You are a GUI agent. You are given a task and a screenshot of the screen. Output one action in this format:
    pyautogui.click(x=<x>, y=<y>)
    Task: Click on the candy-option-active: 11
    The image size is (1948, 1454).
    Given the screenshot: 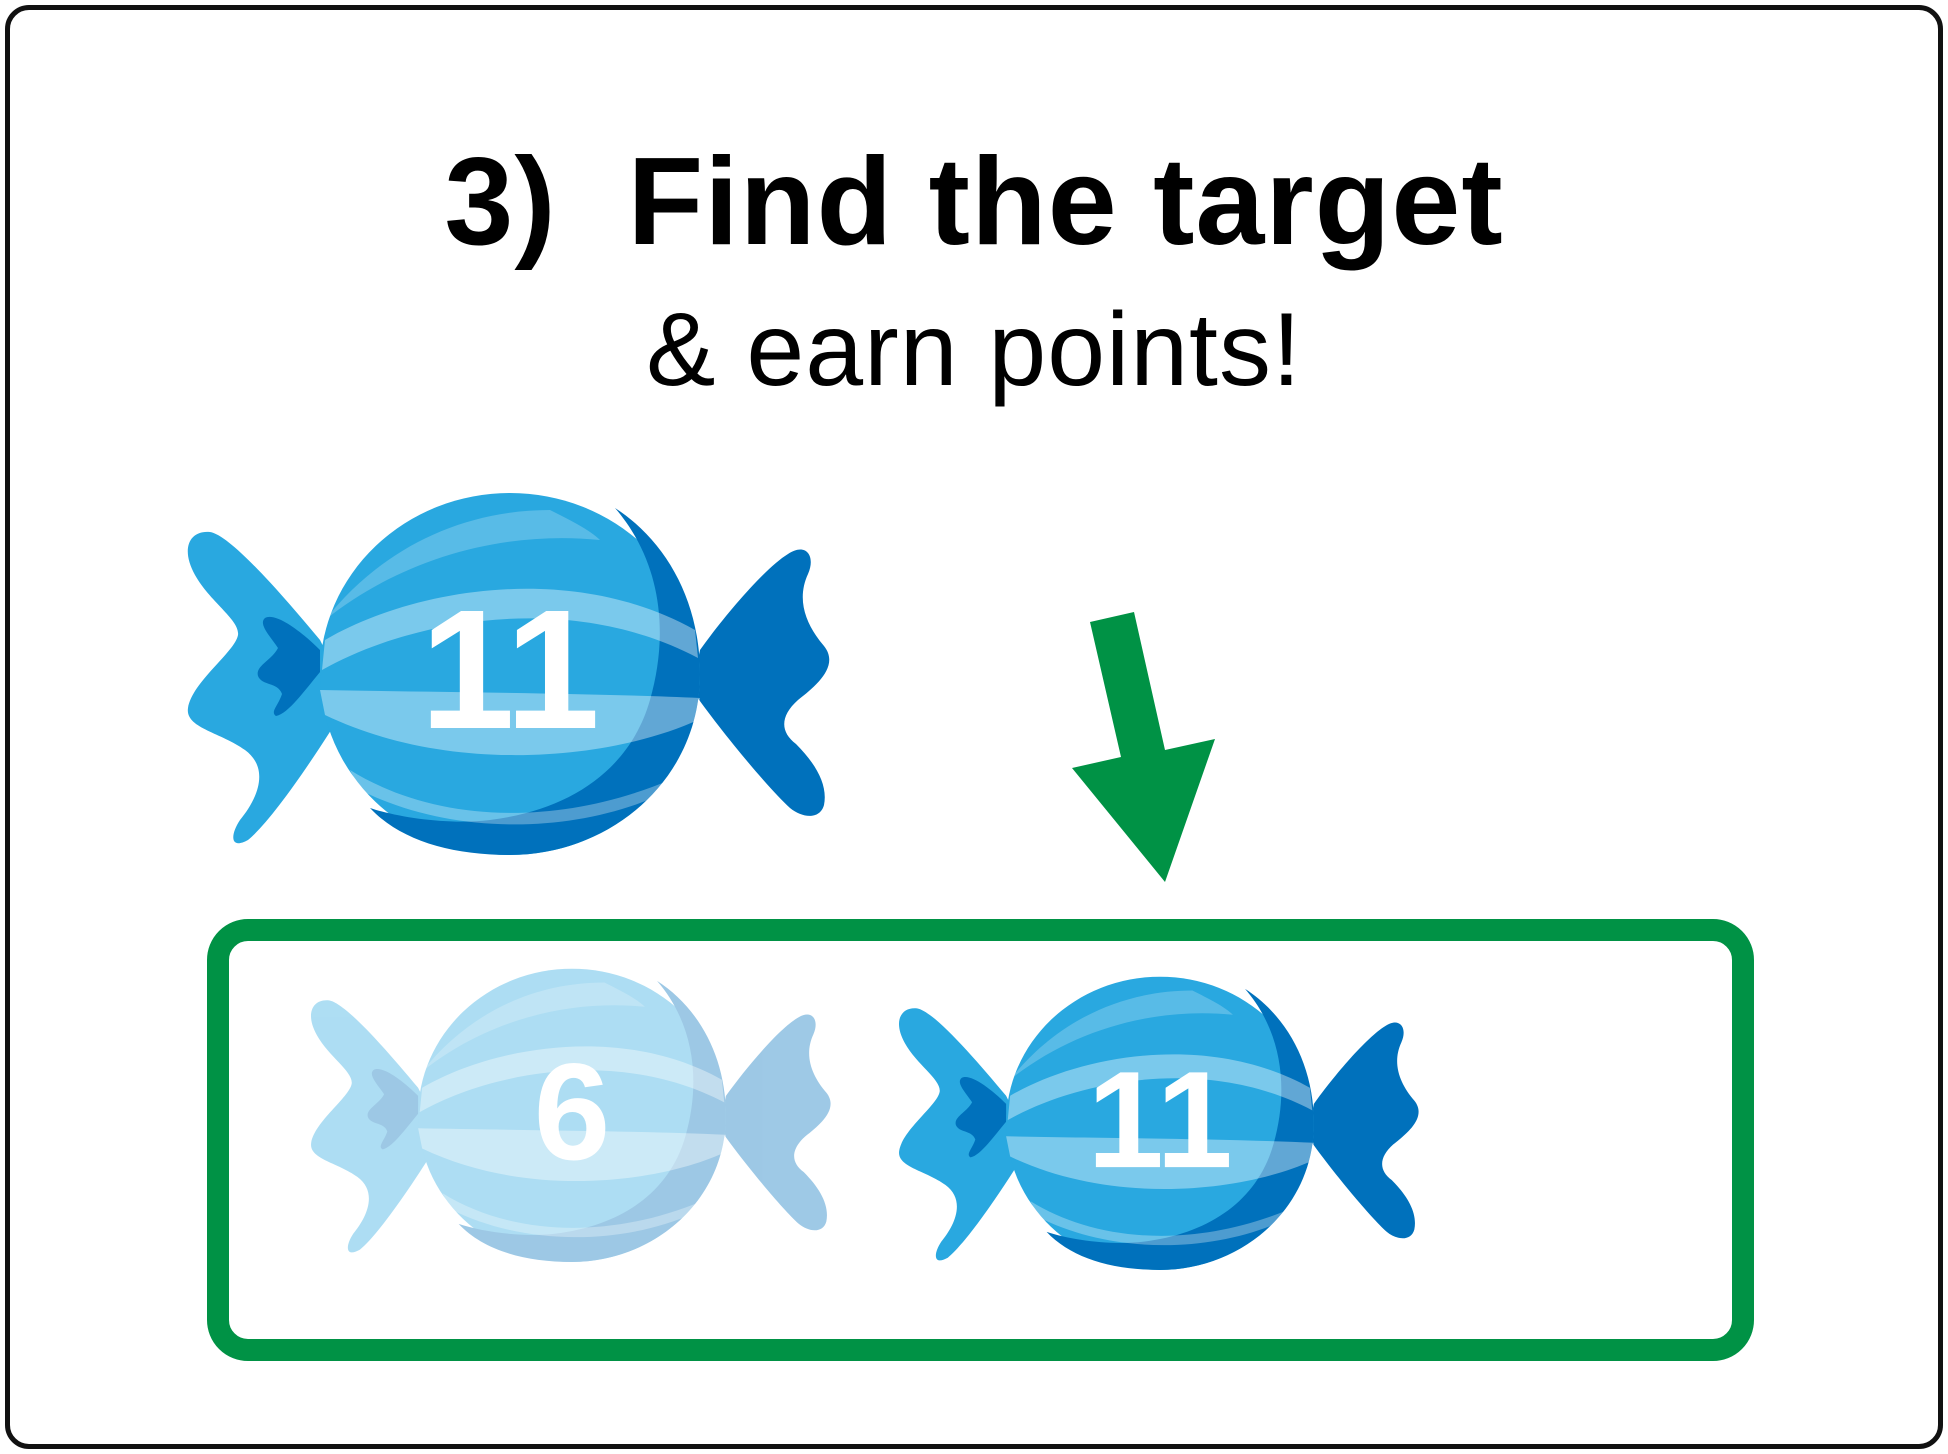 What is the action you would take?
    pyautogui.click(x=1159, y=1123)
    